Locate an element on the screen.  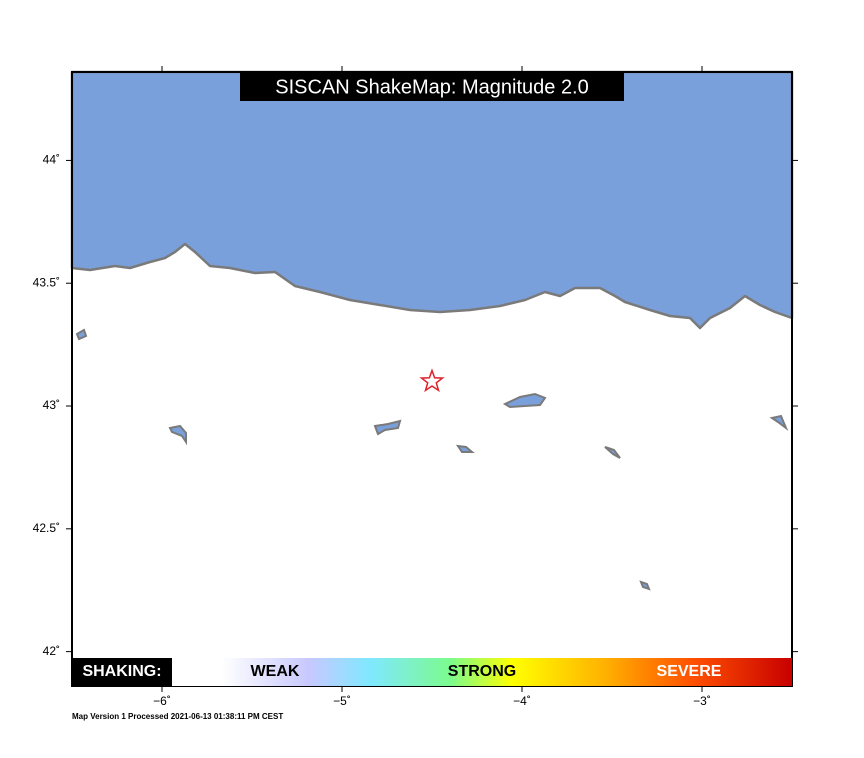
epicenter is located at coordinates (432, 380).